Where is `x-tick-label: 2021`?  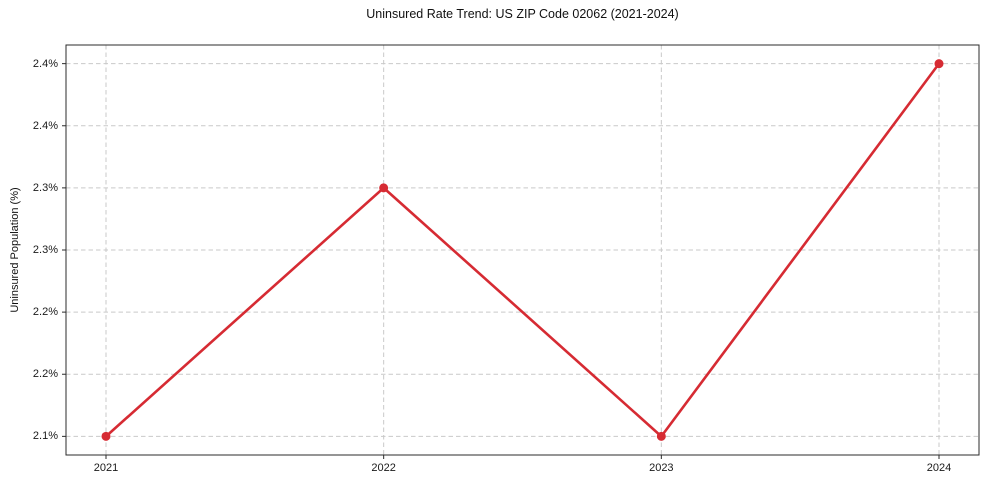
x-tick-label: 2021 is located at coordinates (106, 468).